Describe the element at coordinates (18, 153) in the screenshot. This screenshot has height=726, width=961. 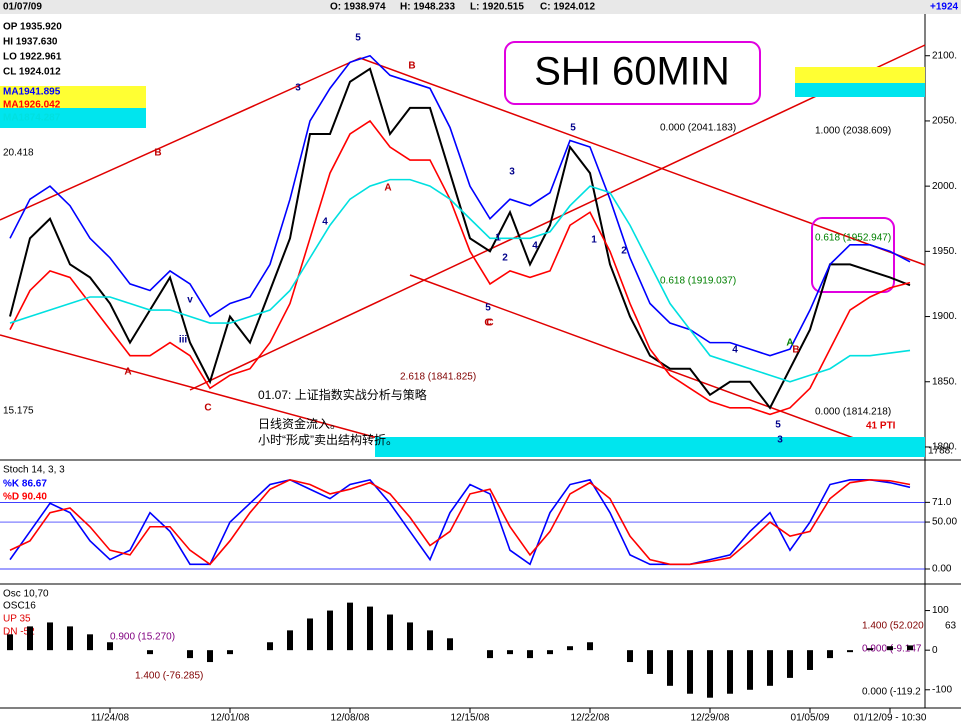
I see `annotation: 20.418` at that location.